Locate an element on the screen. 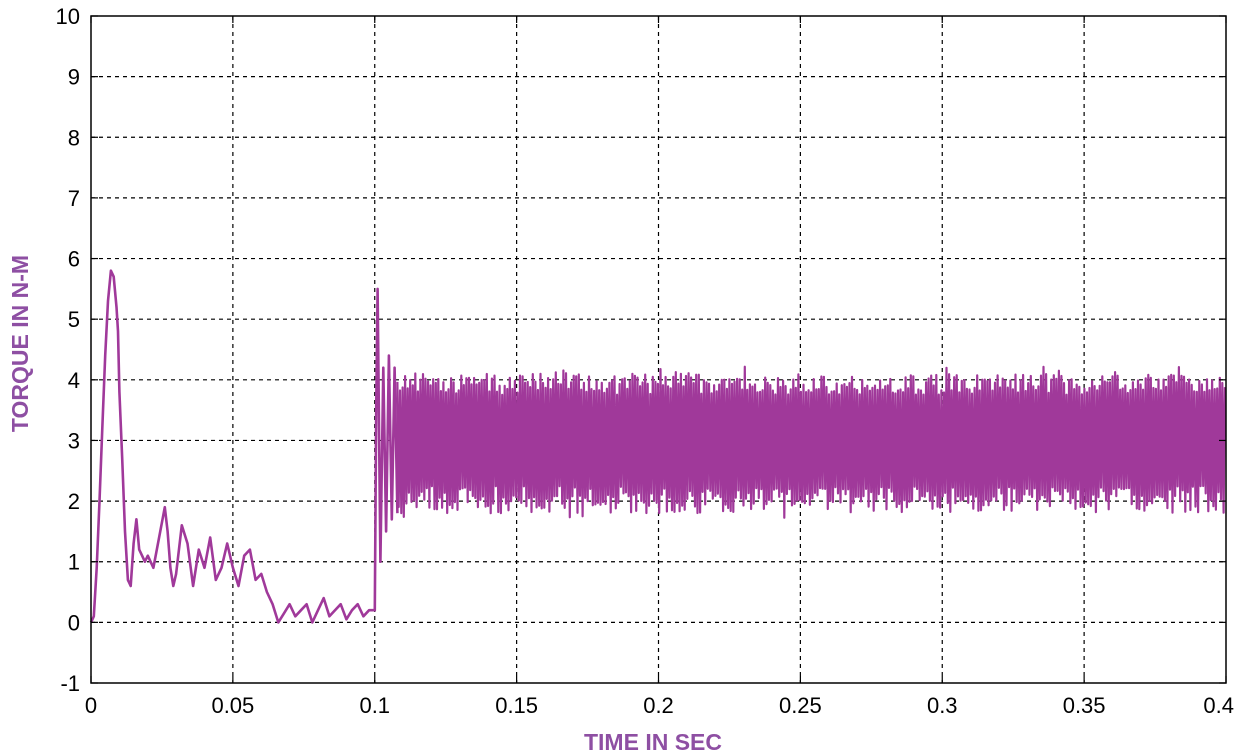  y-tick-label: 0 is located at coordinates (74, 622).